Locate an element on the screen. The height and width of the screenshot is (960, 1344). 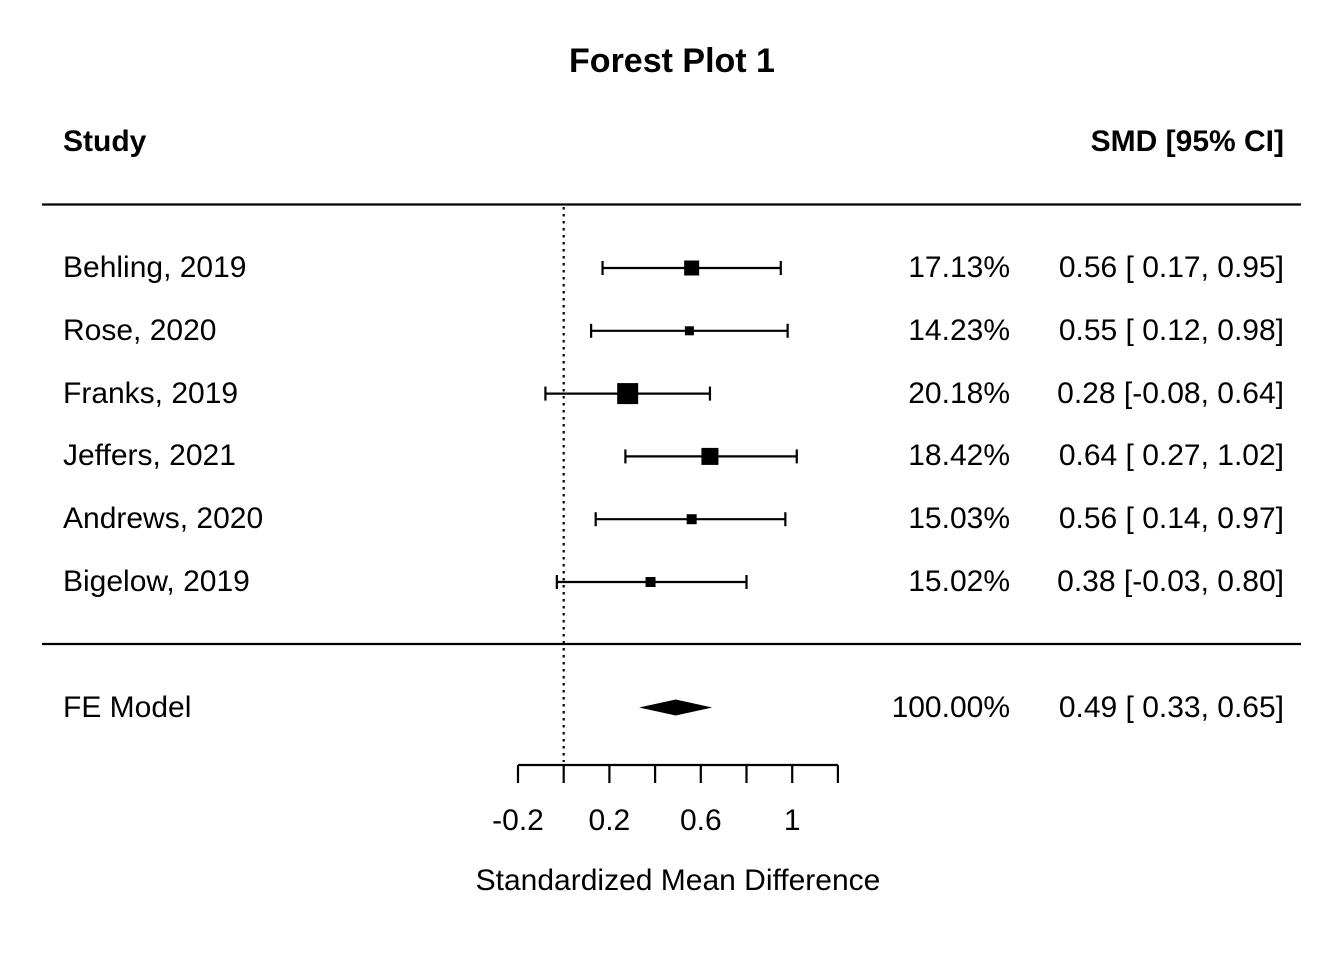
study-weight: 15.03% is located at coordinates (959, 519).